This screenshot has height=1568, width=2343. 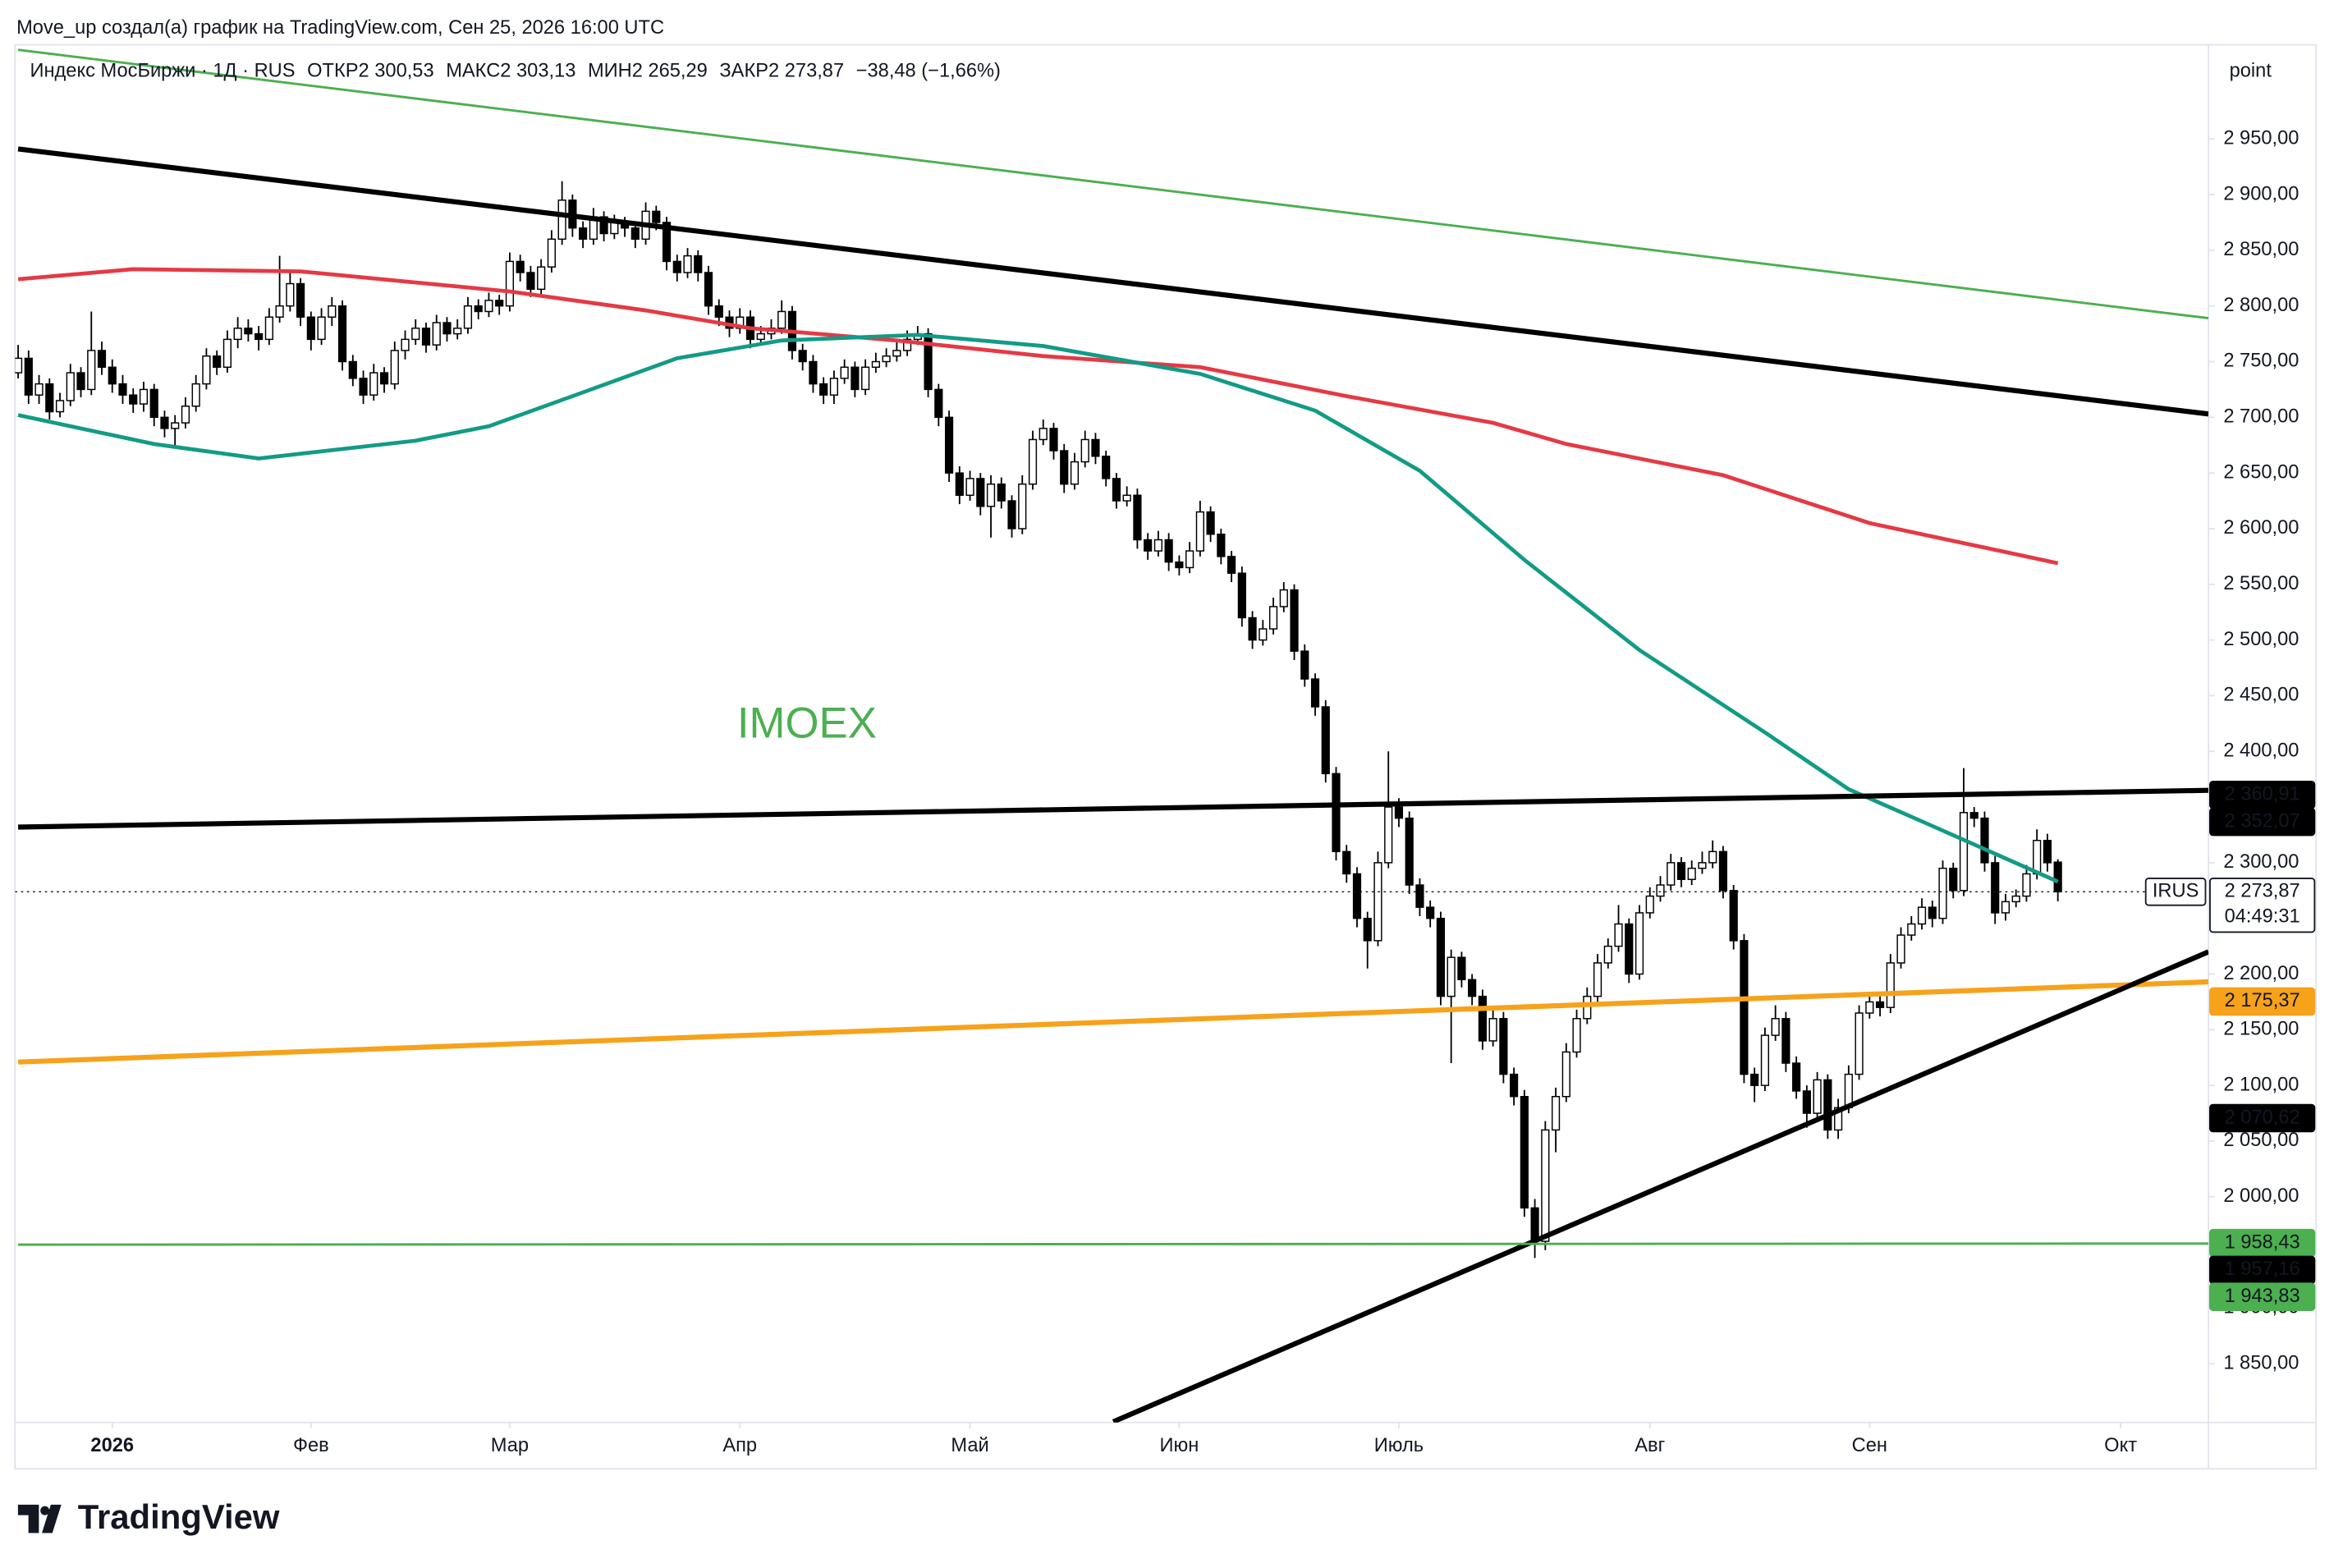 I want to click on y-tick-label: 2 050,00, so click(x=2261, y=1140).